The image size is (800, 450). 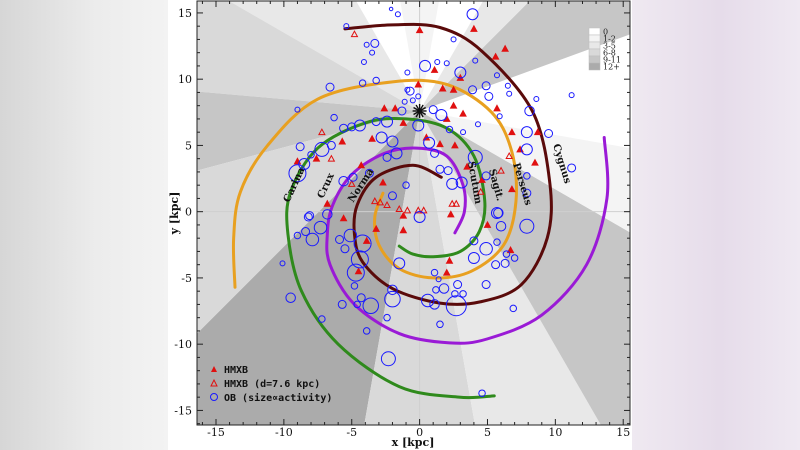 What do you see at coordinates (236, 370) in the screenshot?
I see `legend-hmxb-label: HMXB` at bounding box center [236, 370].